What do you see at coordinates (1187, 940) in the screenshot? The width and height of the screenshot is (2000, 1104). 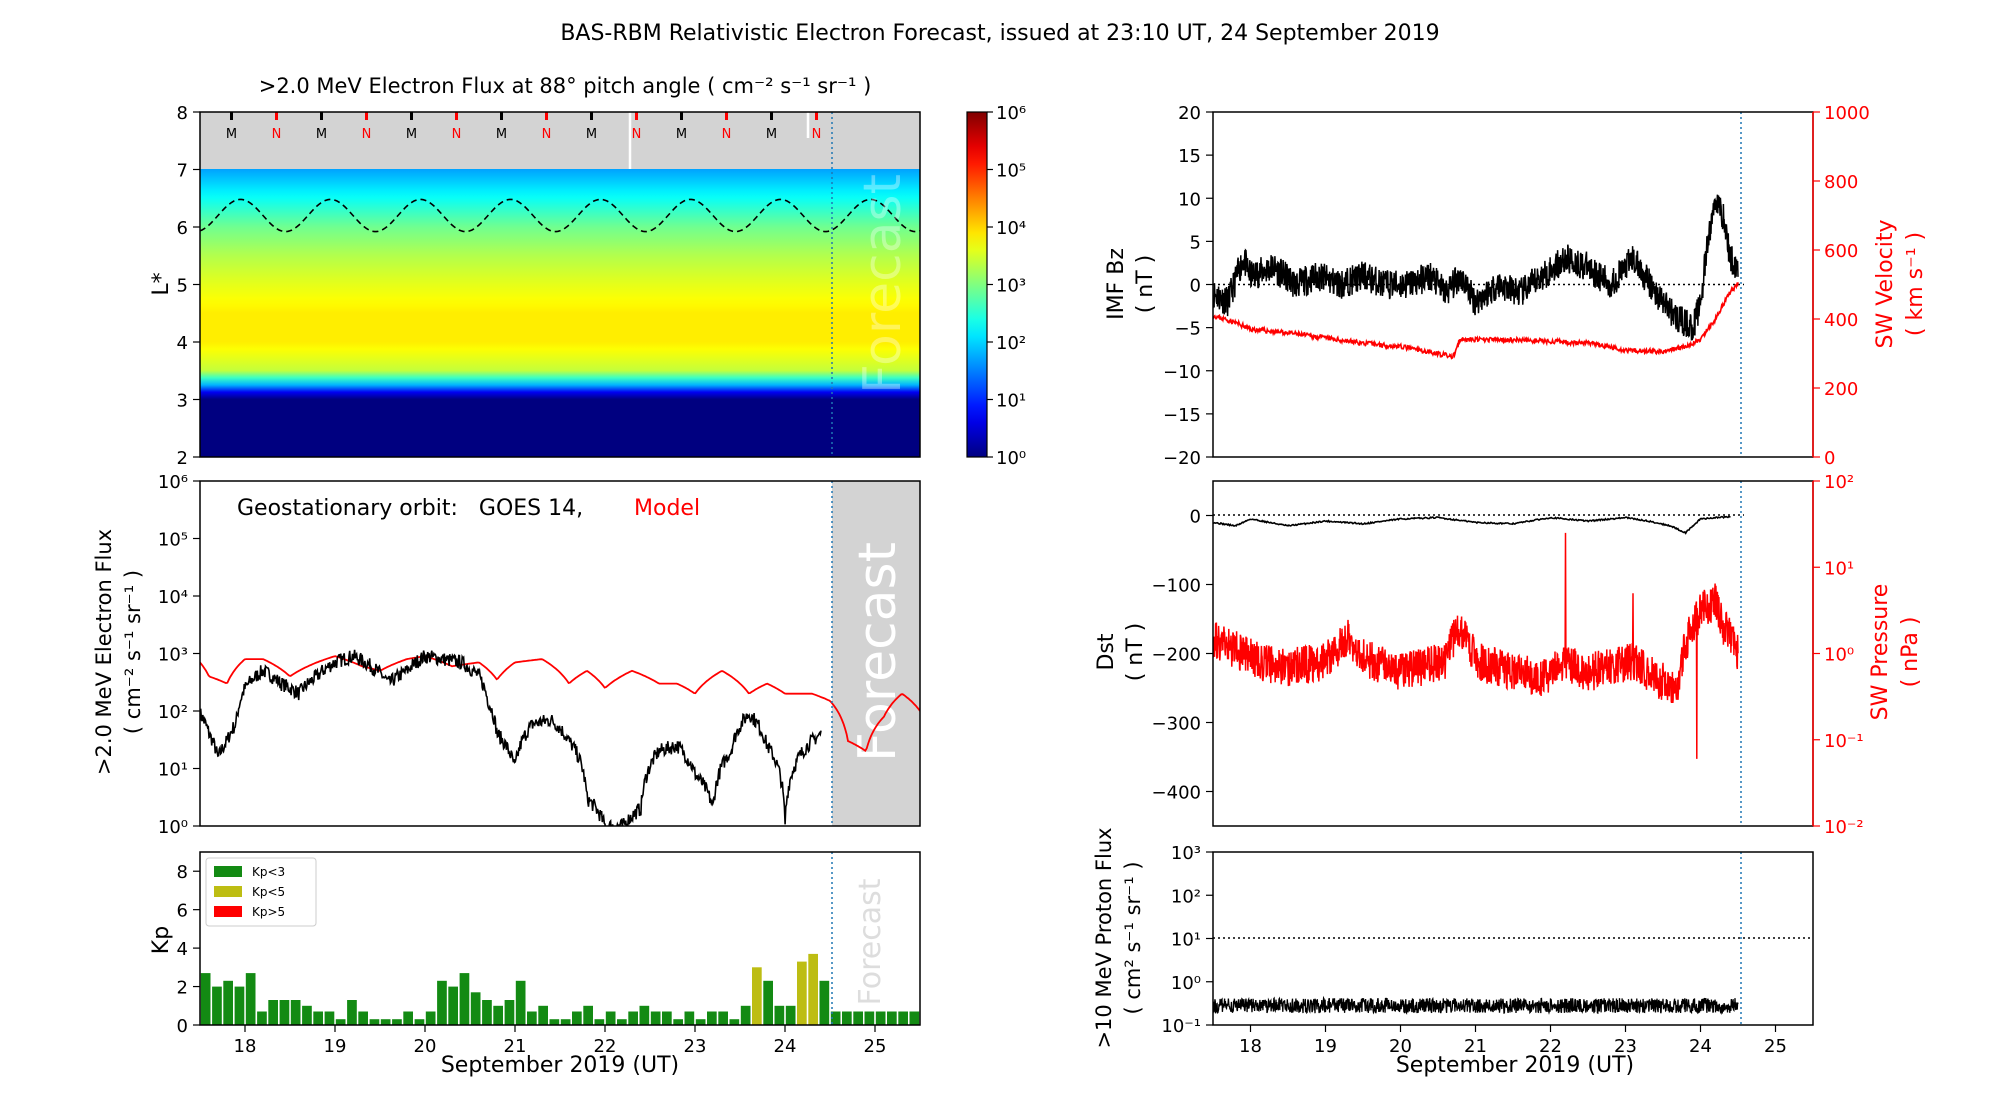 I see `proton-yticks: 10³ 10² 10¹ 10⁰ 10⁻¹` at bounding box center [1187, 940].